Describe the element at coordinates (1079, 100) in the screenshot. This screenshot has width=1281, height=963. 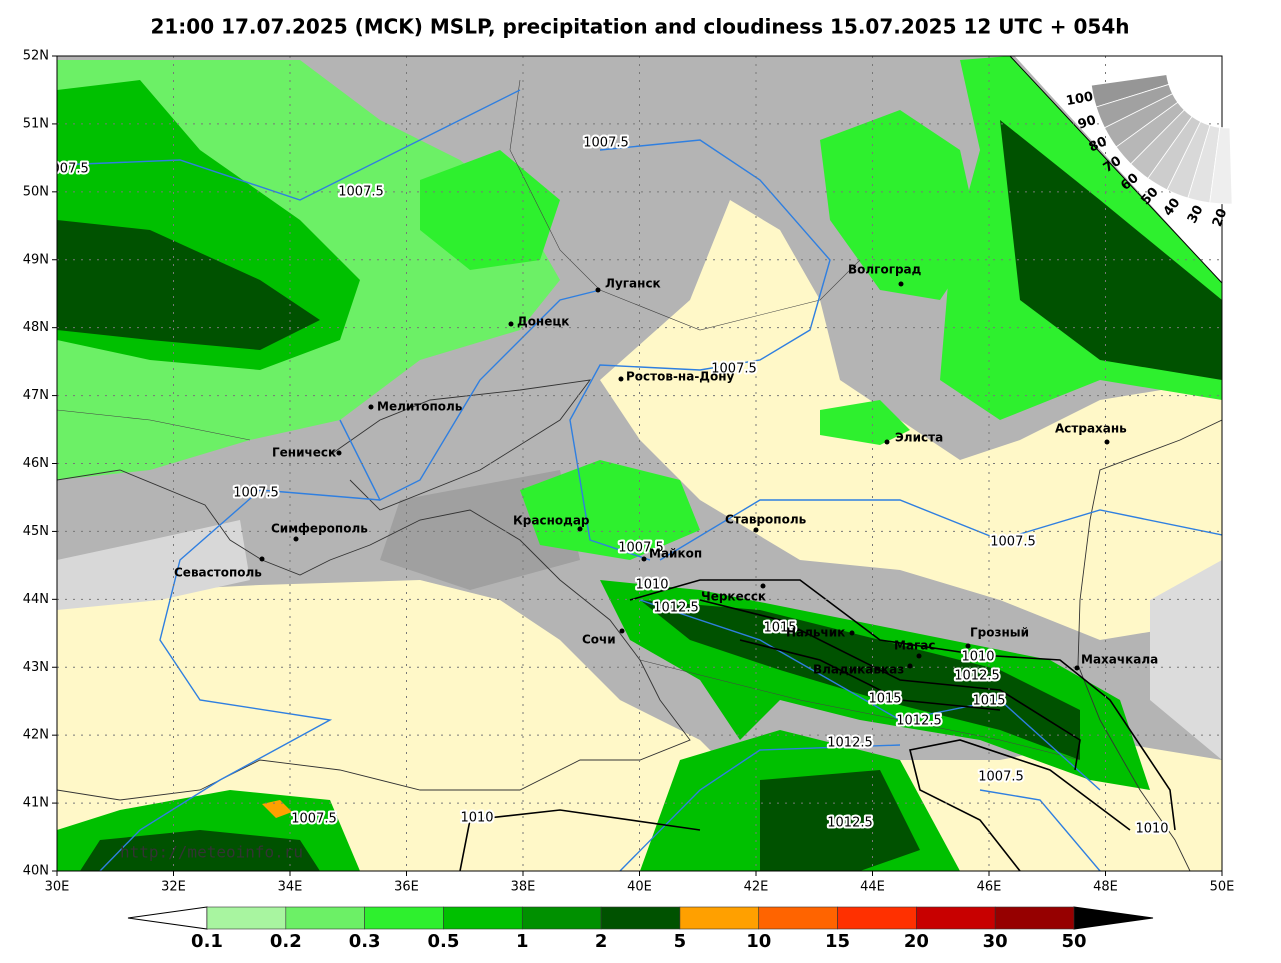
I see `cloud-label: 100` at that location.